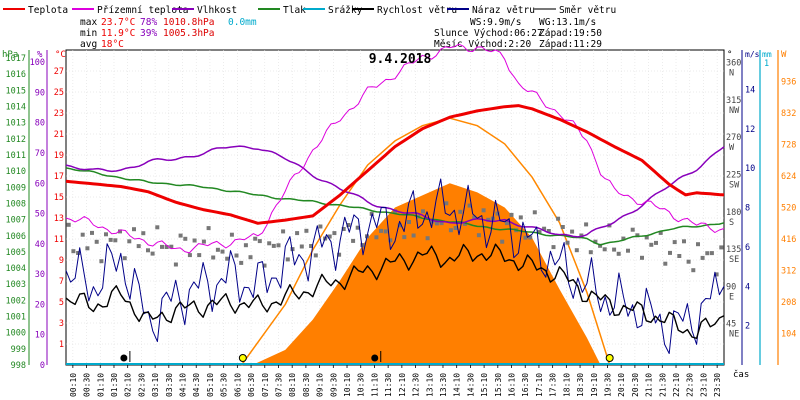 The width and height of the screenshot is (800, 400). I want to click on w-tick-label: 312, so click(788, 272).